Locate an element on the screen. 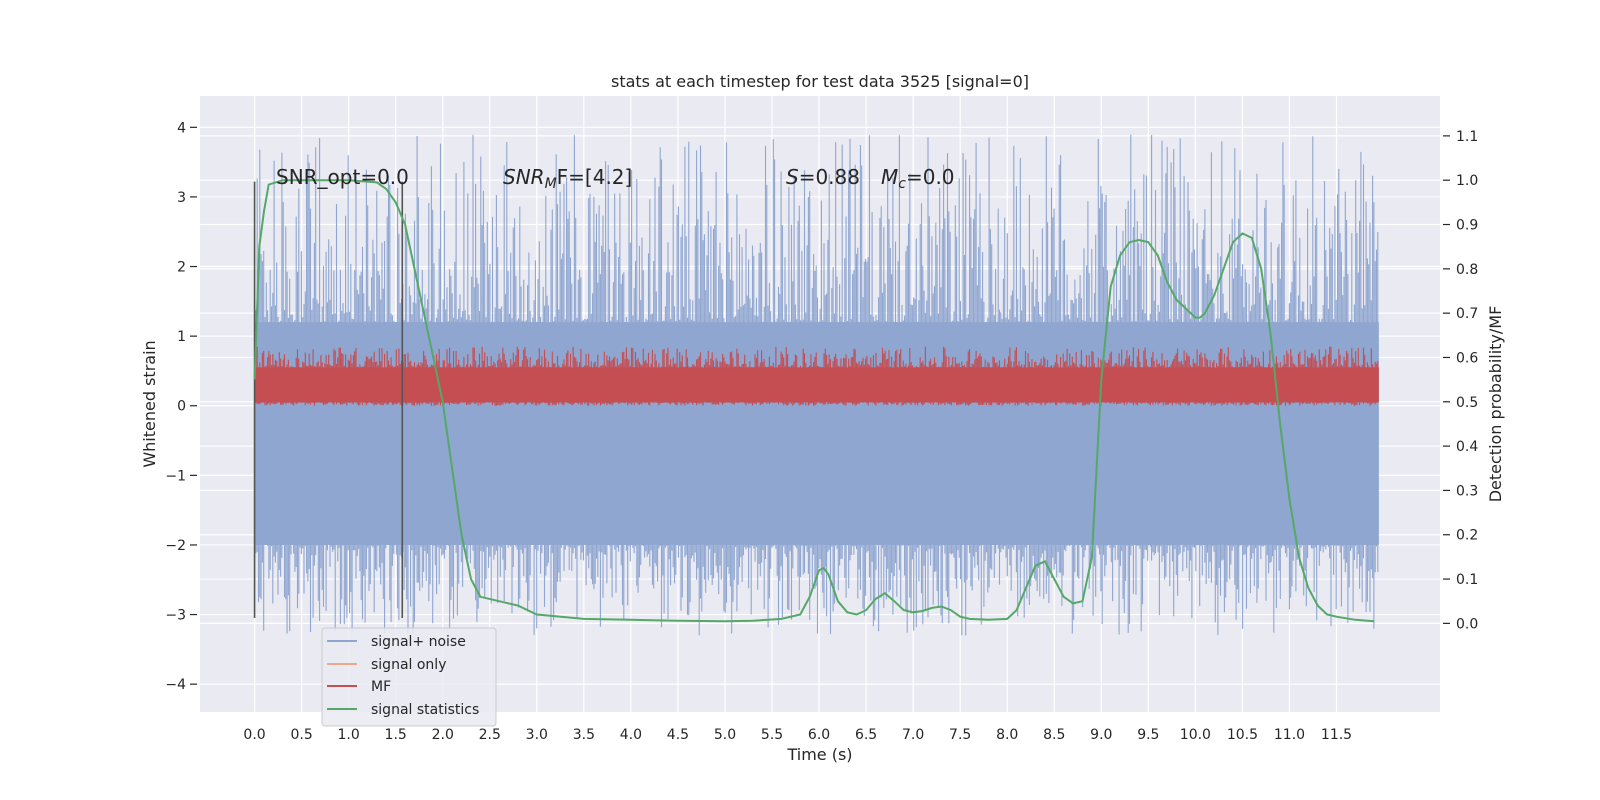 Image resolution: width=1600 pixels, height=800 pixels. x-tick-label: 0.5 is located at coordinates (301, 735).